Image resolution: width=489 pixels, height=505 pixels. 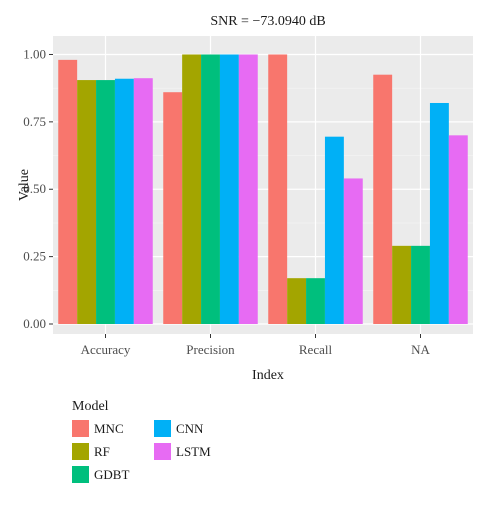 I want to click on bar-rf-recall, so click(x=297, y=301).